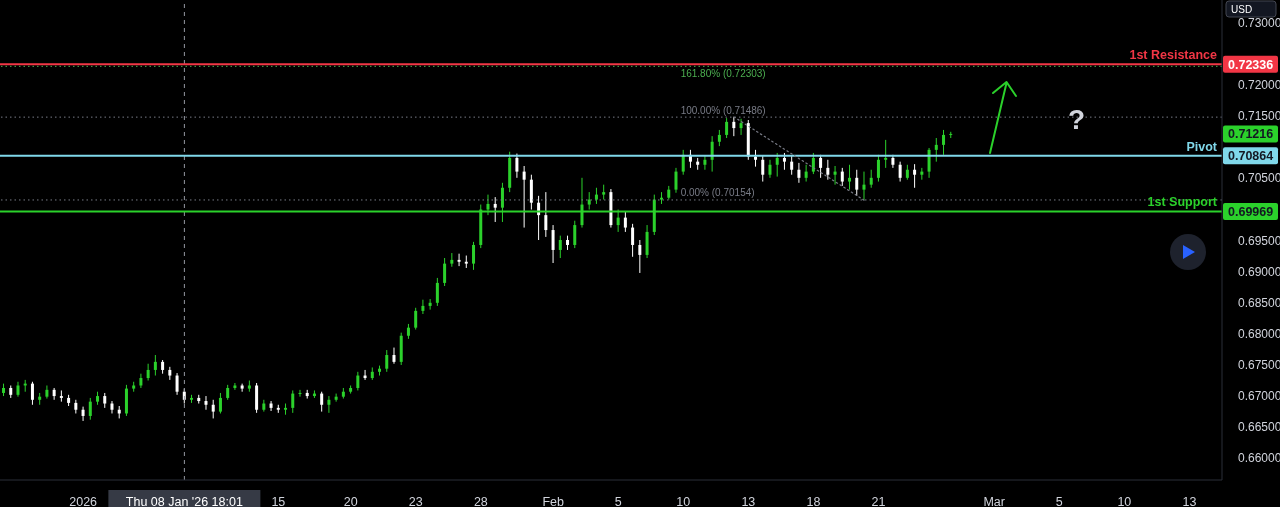 Image resolution: width=1280 pixels, height=507 pixels. I want to click on text: 0.72336, so click(1251, 64).